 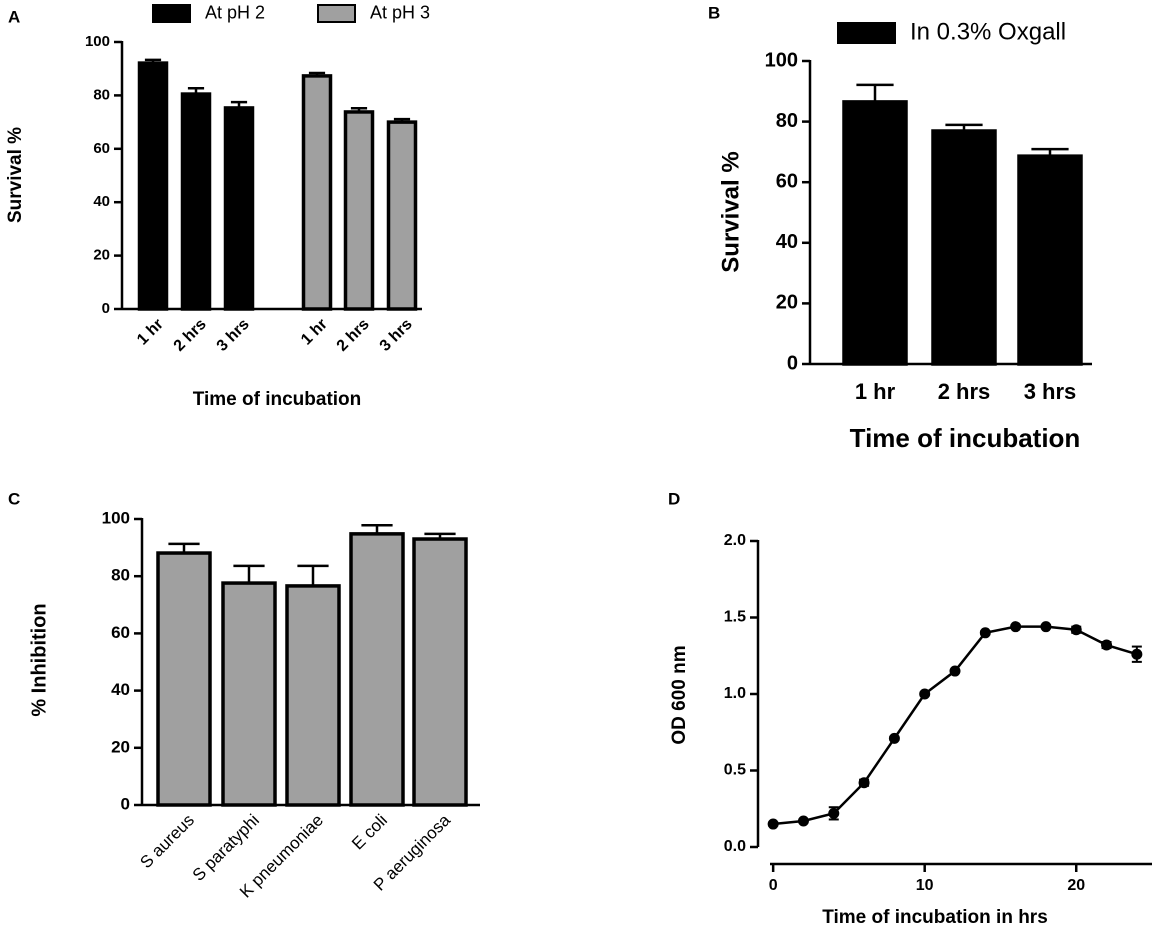 I want to click on x-tick-label: 10, so click(x=925, y=885).